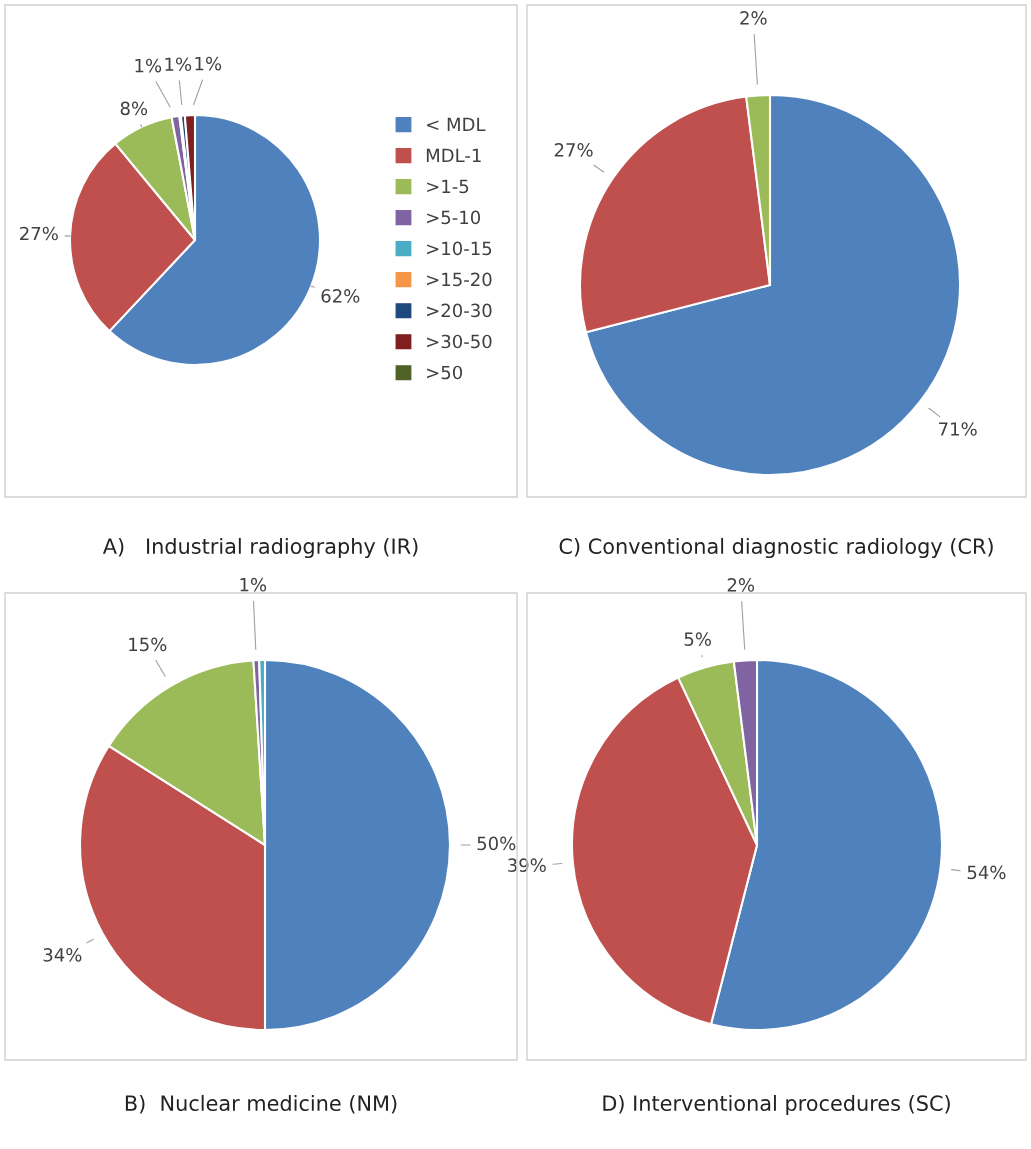 The width and height of the screenshot is (1031, 1149). I want to click on legend-label: >30-50, so click(459, 341).